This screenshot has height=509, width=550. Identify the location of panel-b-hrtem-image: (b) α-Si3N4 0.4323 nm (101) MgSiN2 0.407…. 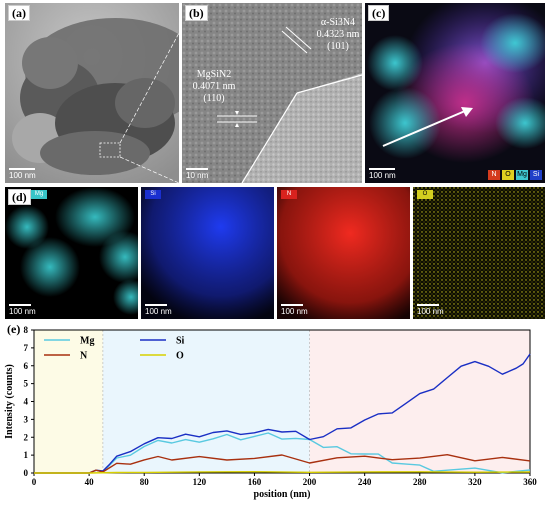
(272, 93).